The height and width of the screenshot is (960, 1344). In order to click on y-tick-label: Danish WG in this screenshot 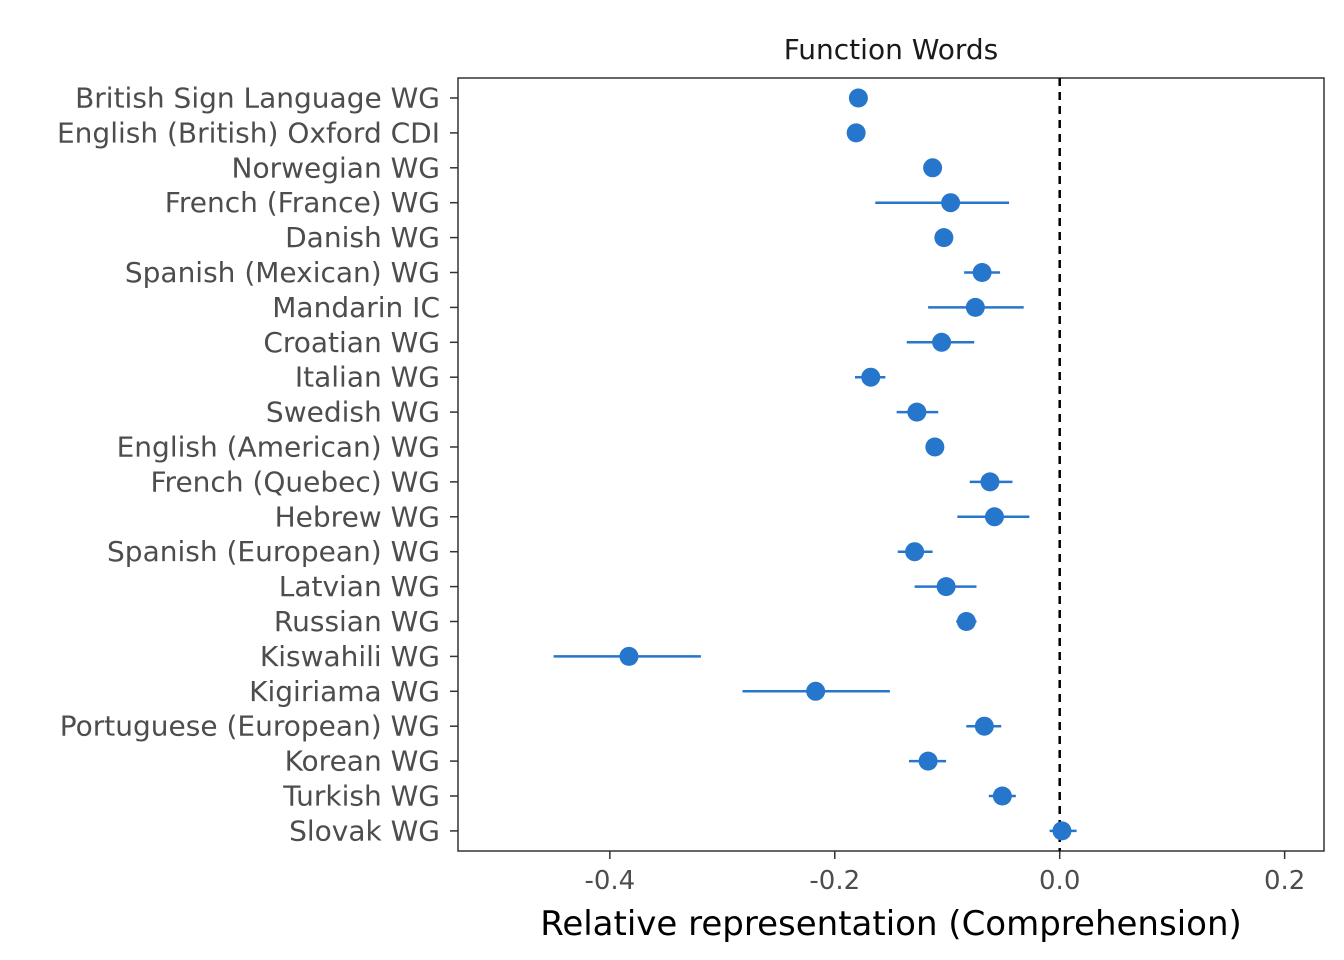, I will do `click(362, 237)`.